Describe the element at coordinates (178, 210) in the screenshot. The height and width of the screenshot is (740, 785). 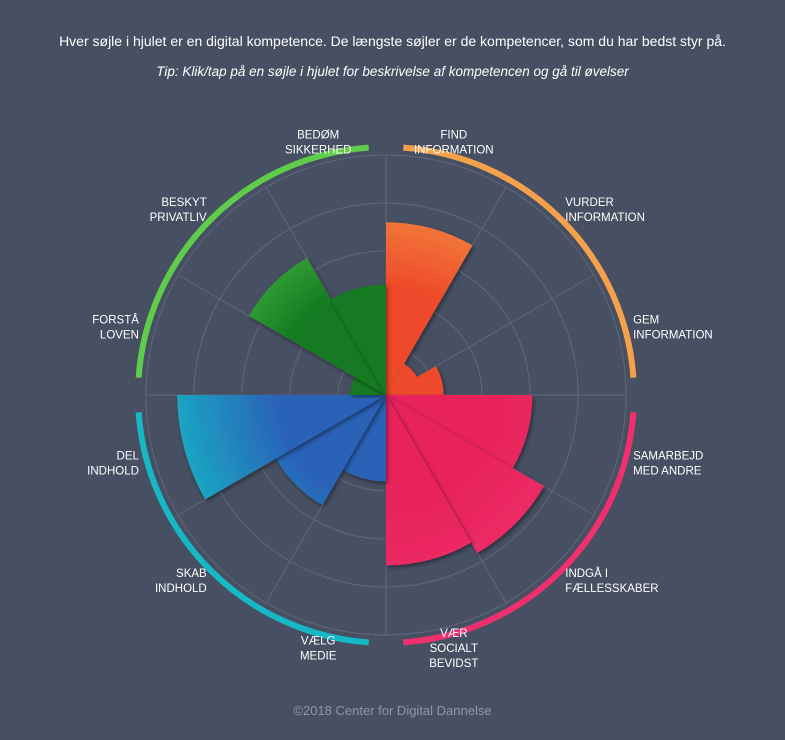
I see `label-beskyt-privatliv: BESKYT PRIVATLIV` at that location.